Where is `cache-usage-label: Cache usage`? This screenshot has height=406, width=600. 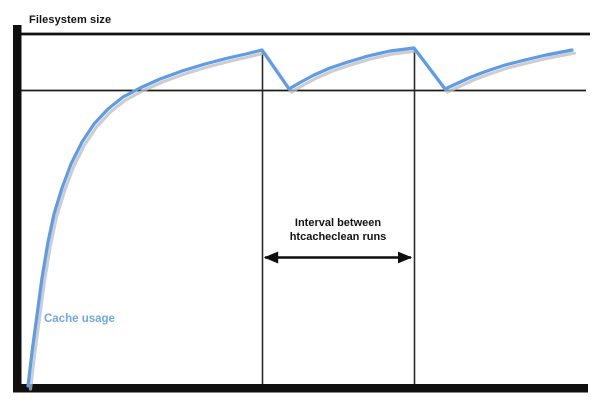 cache-usage-label: Cache usage is located at coordinates (79, 319).